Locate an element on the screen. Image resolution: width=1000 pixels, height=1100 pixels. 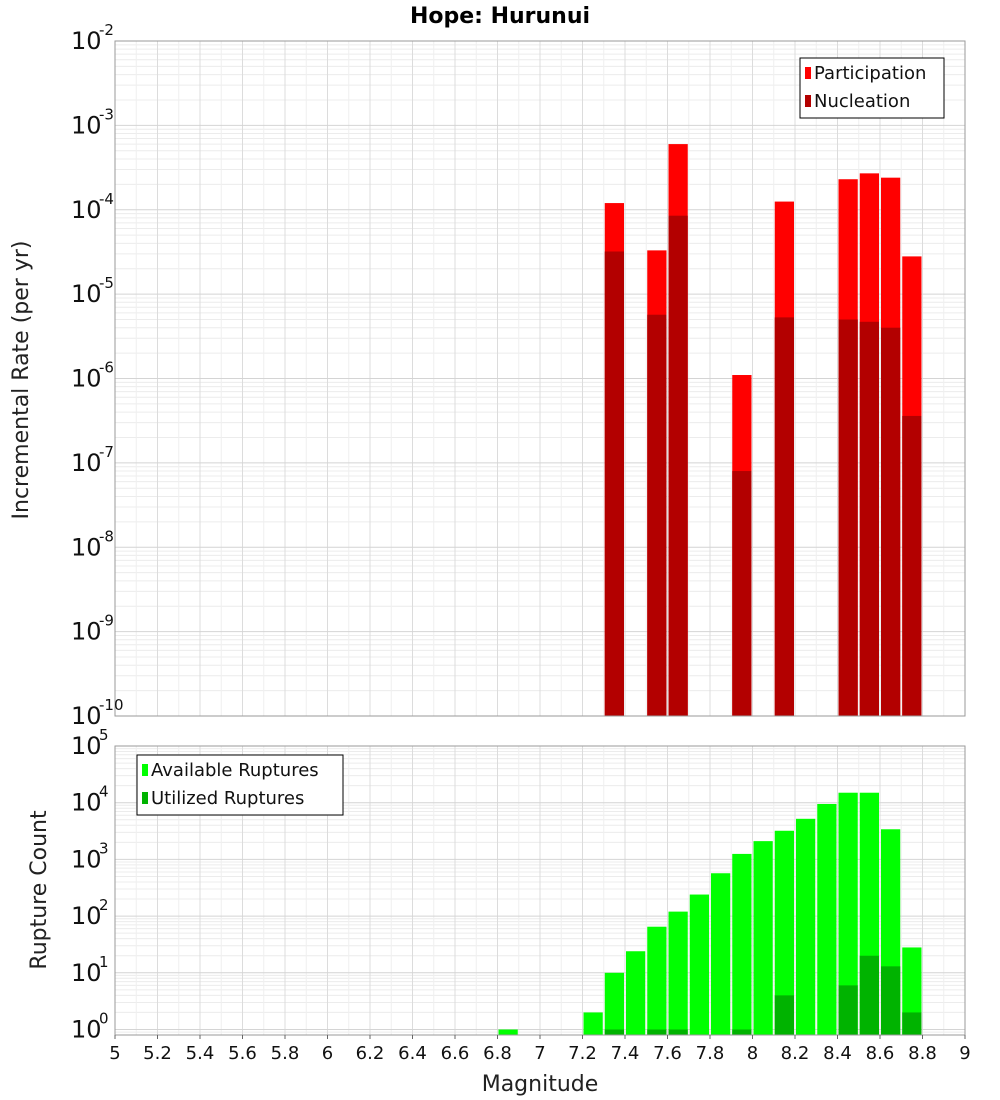
top-y-tick-exponent: -7 is located at coordinates (106, 452).